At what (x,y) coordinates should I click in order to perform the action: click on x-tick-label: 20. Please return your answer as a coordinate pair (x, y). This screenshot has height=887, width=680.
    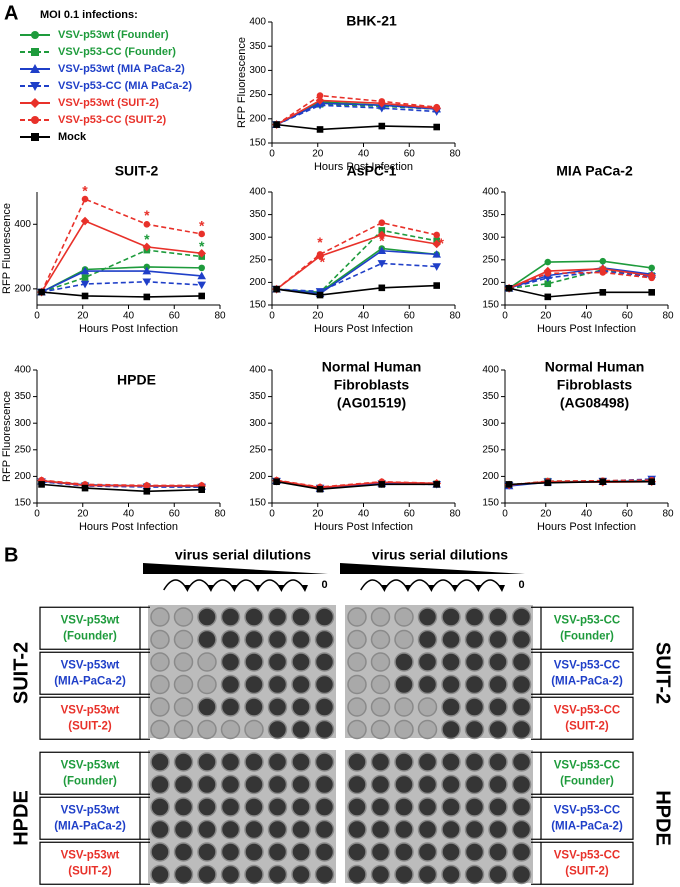
    Looking at the image, I should click on (83, 514).